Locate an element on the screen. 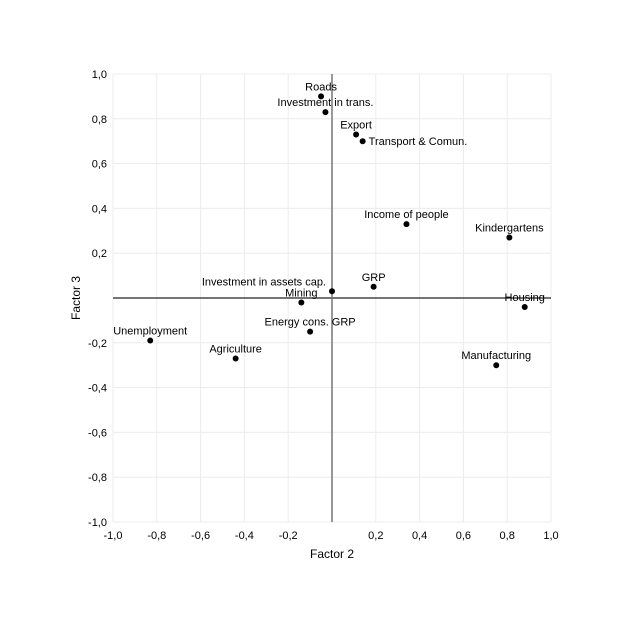  y-tick-label: -0,6 is located at coordinates (97, 433).